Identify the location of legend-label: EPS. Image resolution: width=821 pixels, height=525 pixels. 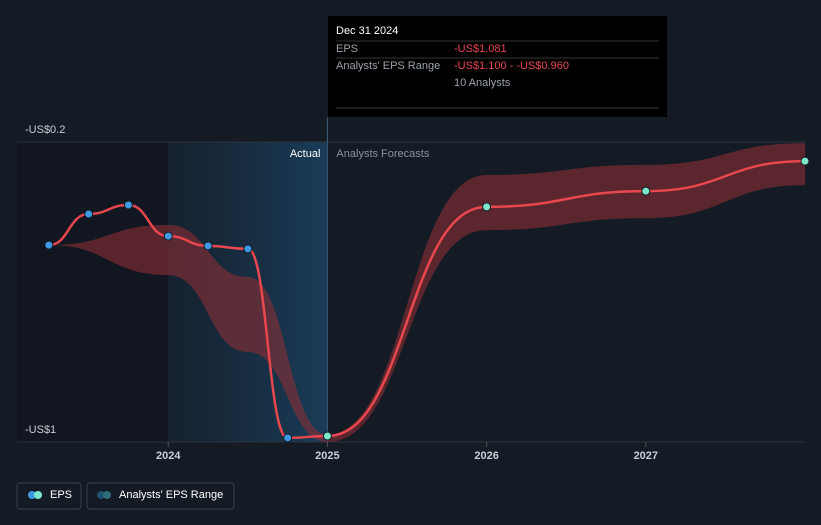
(61, 495).